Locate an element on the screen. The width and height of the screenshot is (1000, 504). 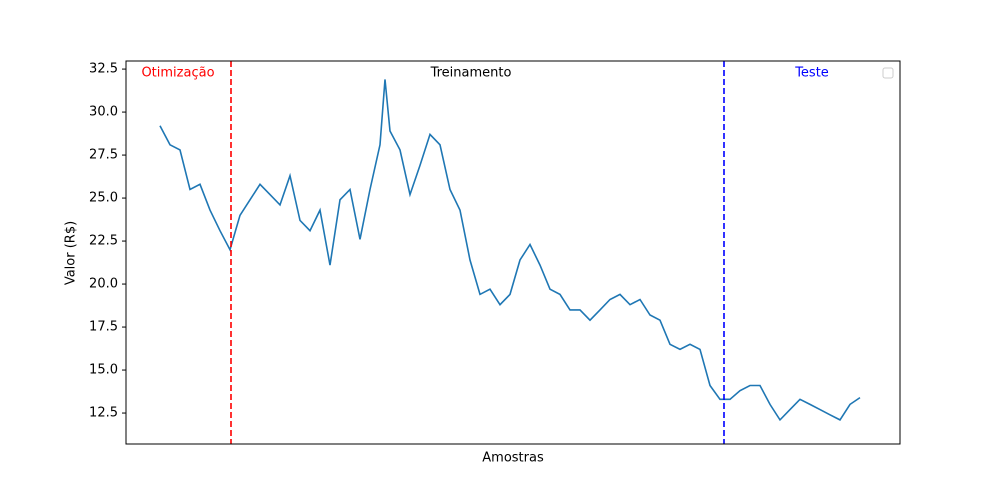
y-tick-label: 12.5 is located at coordinates (103, 413).